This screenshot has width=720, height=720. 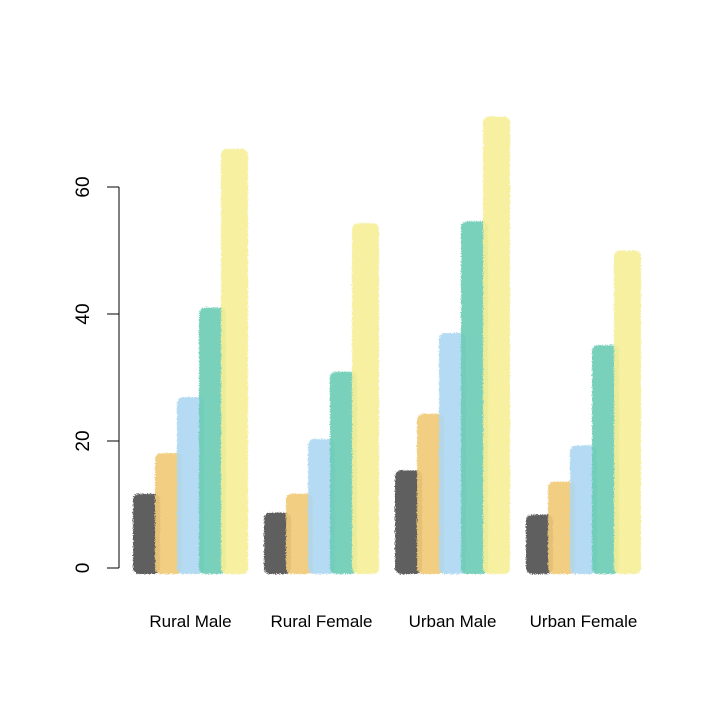 I want to click on y-tick-label: 0, so click(x=83, y=568).